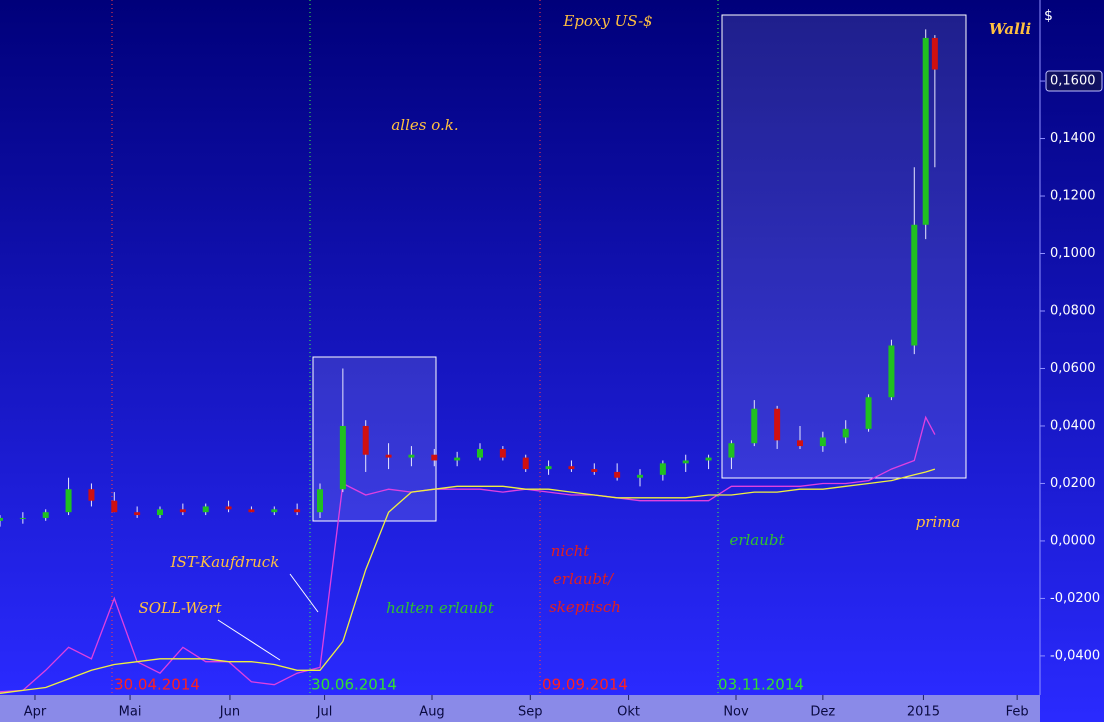  What do you see at coordinates (180, 608) in the screenshot?
I see `series-label: SOLL-Wert` at bounding box center [180, 608].